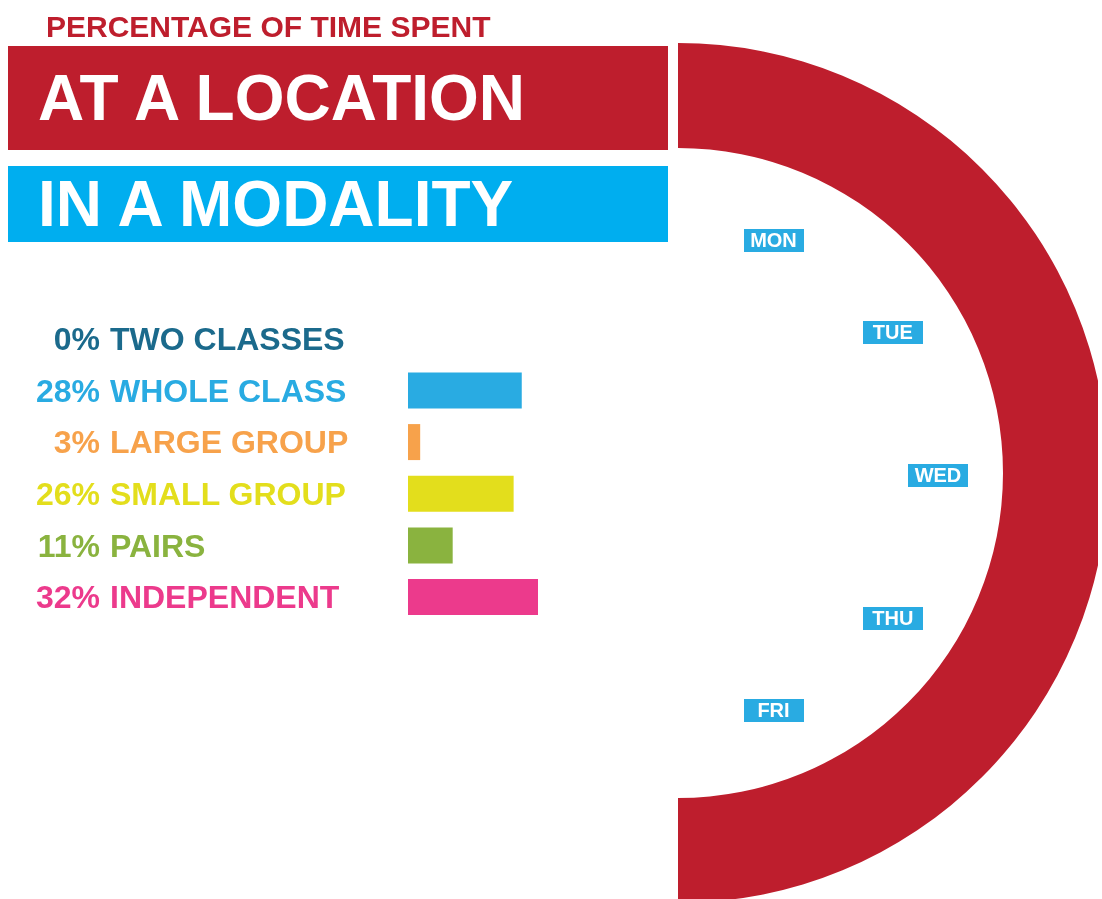 The width and height of the screenshot is (1102, 899). Describe the element at coordinates (338, 204) in the screenshot. I see `text: IN A MODALITY` at that location.